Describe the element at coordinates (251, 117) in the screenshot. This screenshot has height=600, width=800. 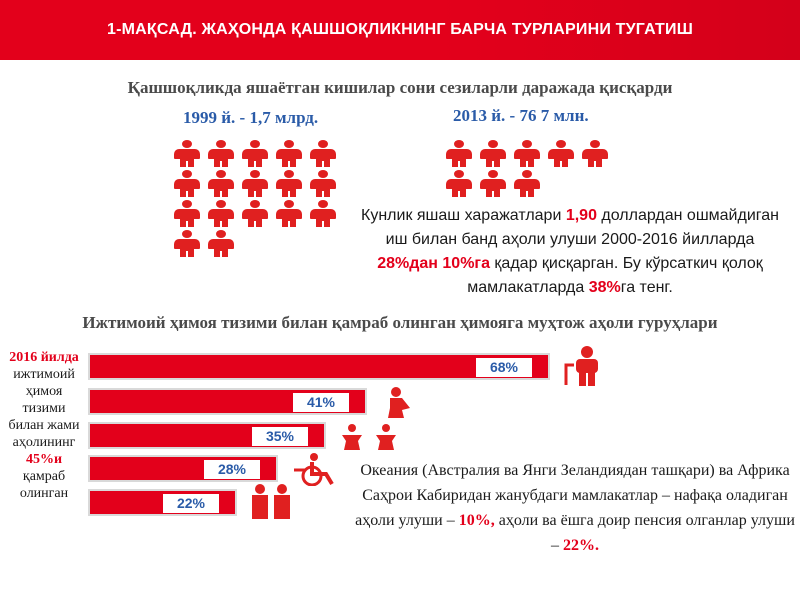
I see `year-1999-label: 1999 й. - 1,7 млрд.` at that location.